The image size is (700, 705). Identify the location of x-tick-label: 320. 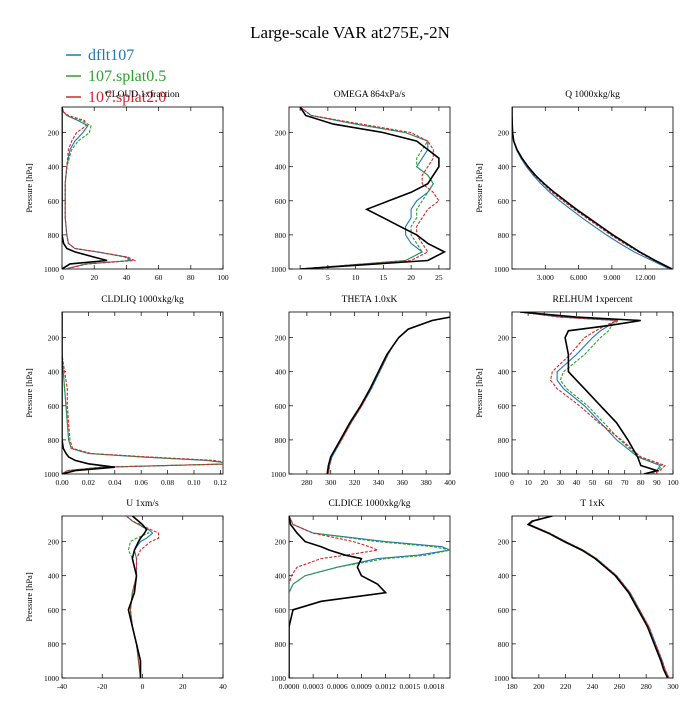
(355, 482).